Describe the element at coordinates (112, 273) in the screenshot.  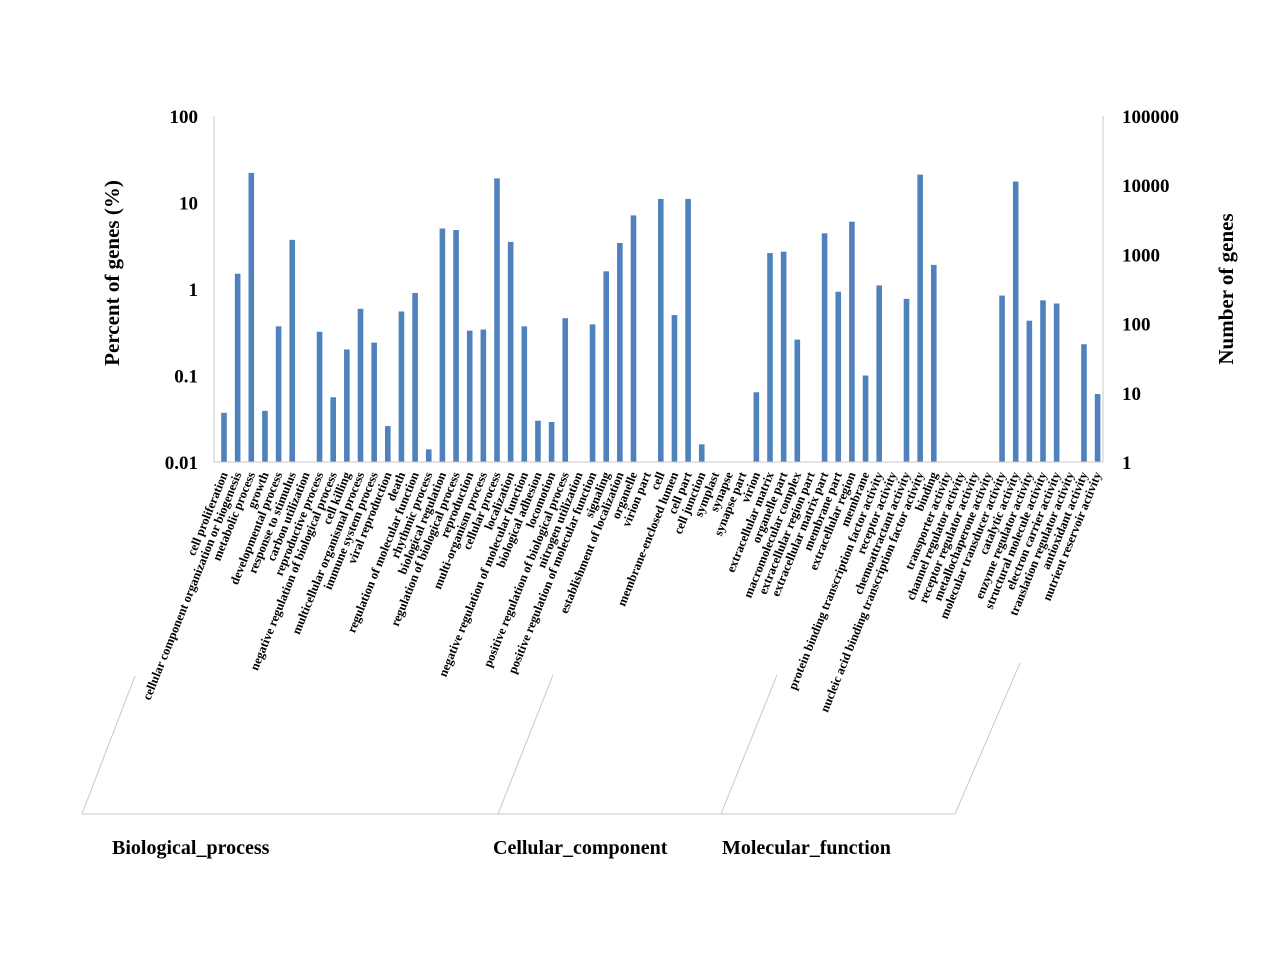
I see `y-axis-label: Percent of genes (%)` at that location.